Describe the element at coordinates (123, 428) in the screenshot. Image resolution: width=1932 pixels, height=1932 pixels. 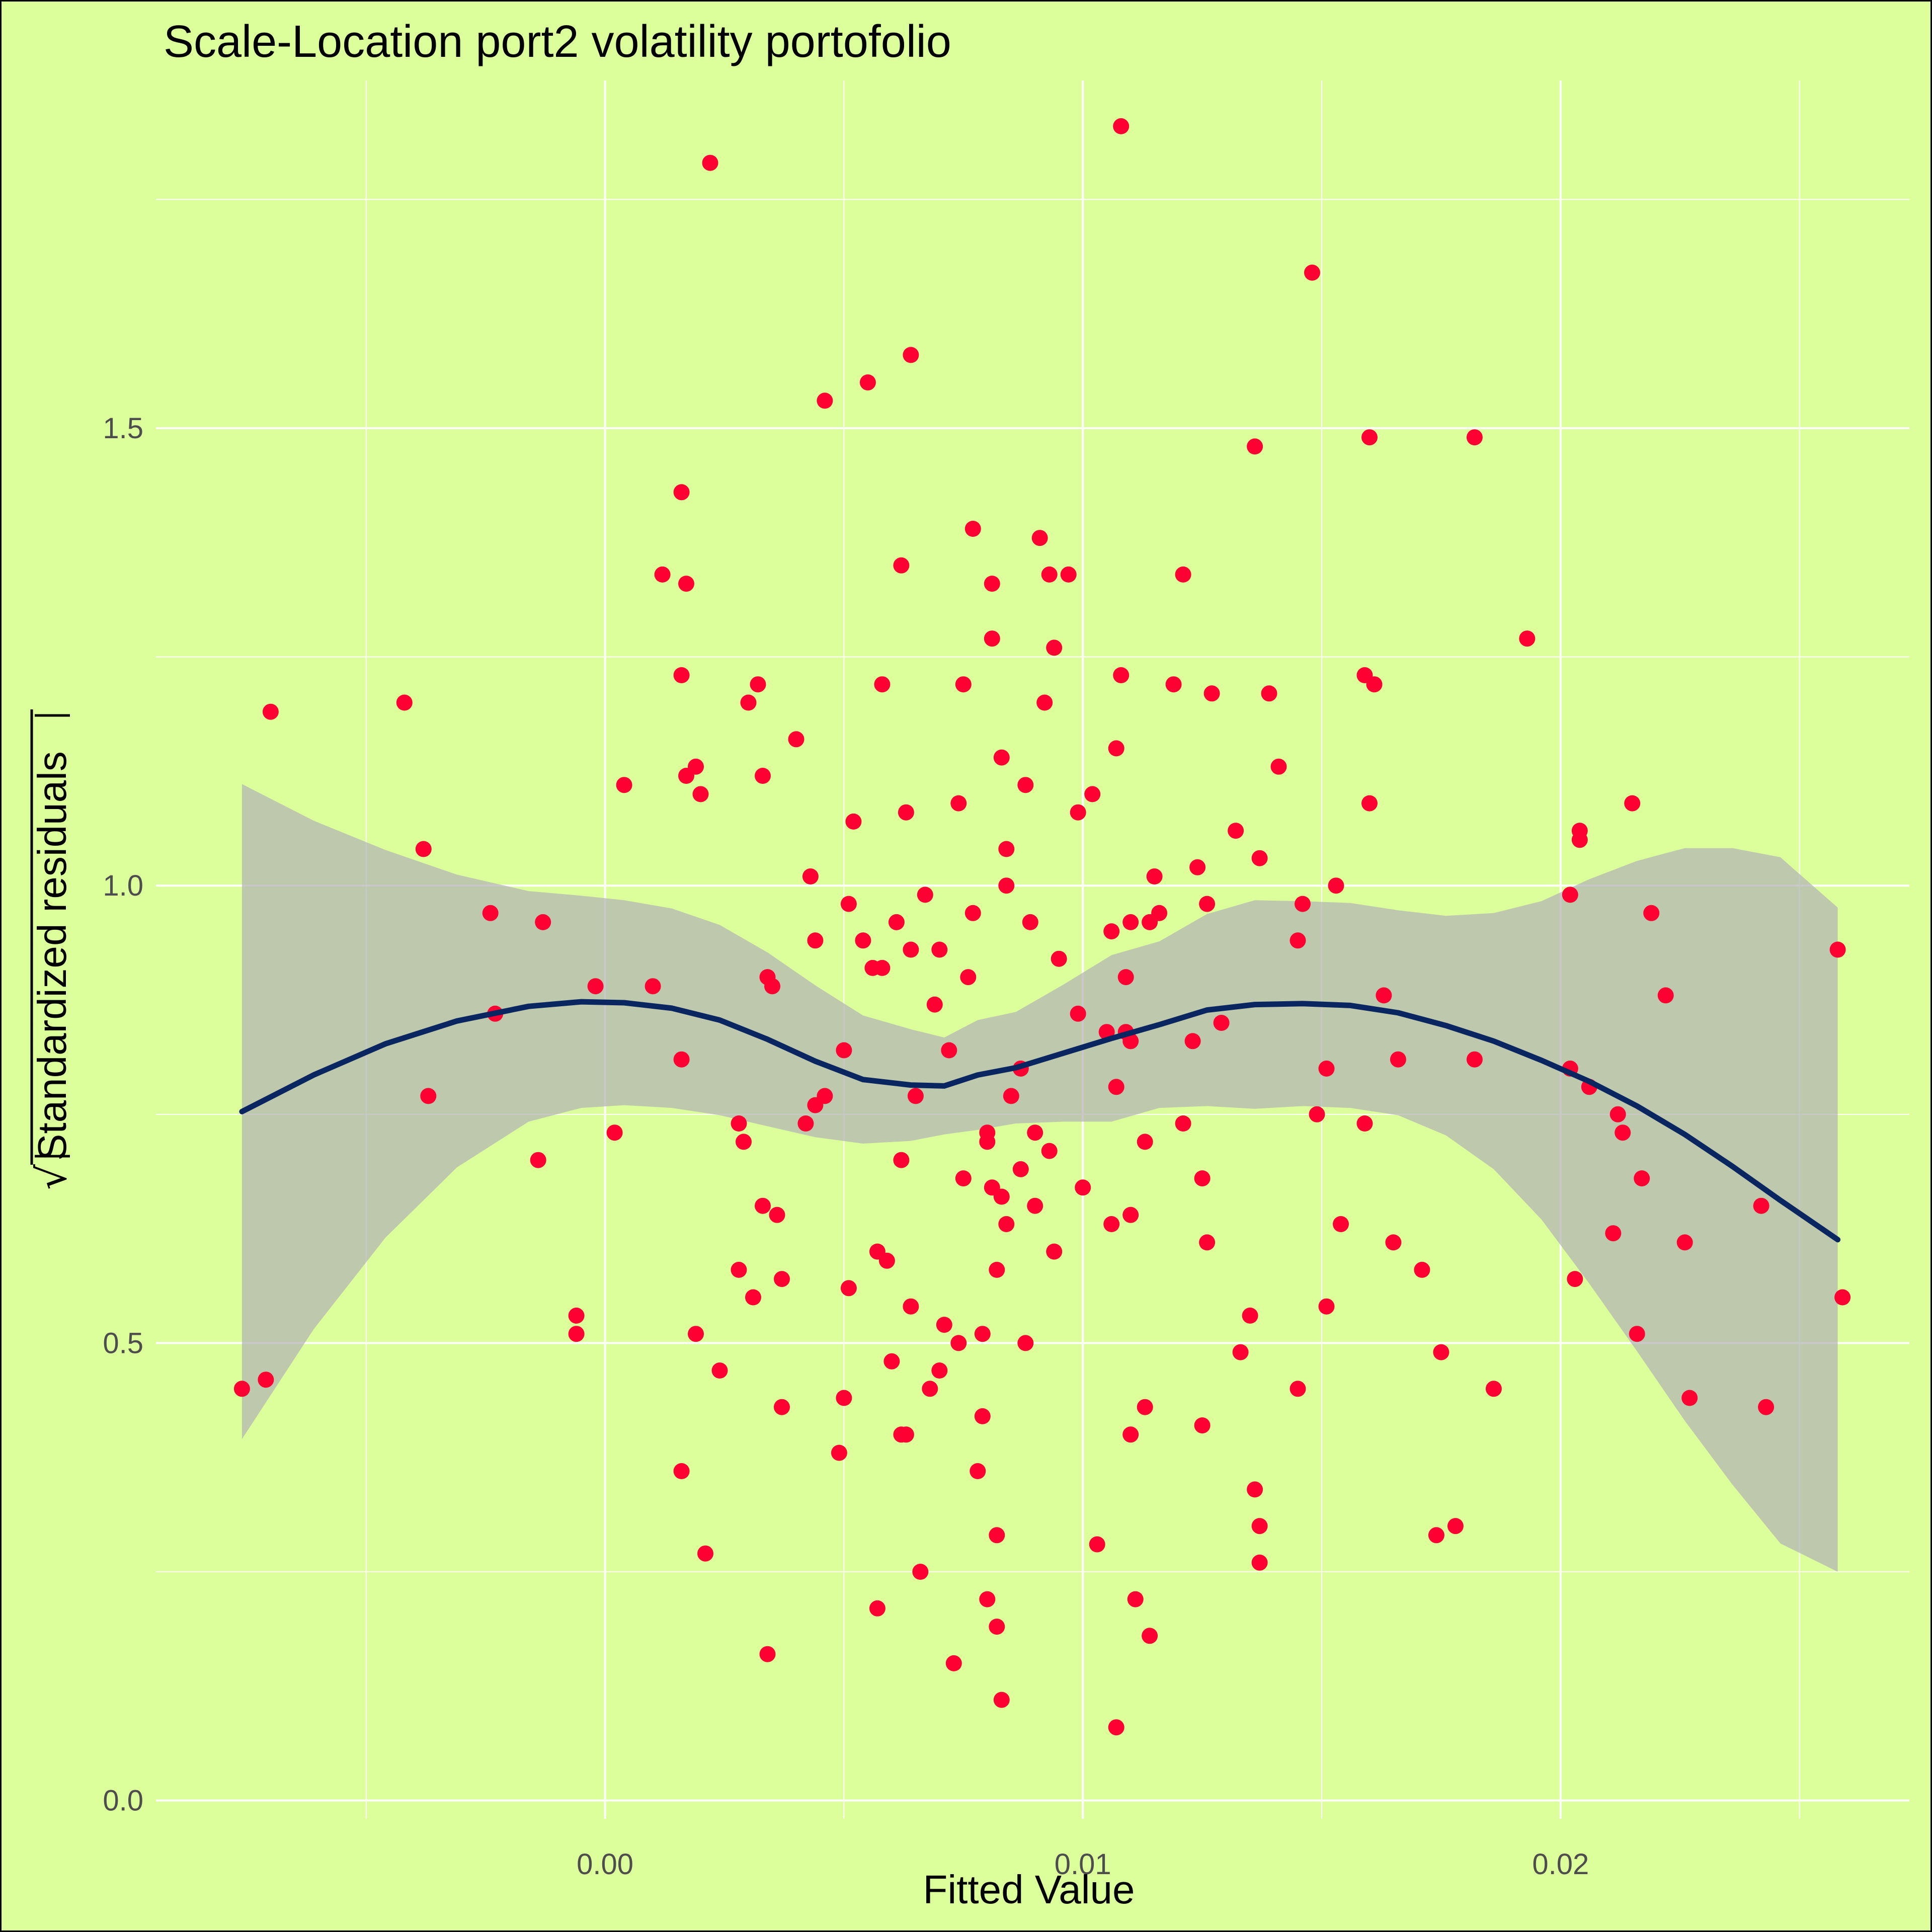
I see `y-tick-label: 1.5` at that location.